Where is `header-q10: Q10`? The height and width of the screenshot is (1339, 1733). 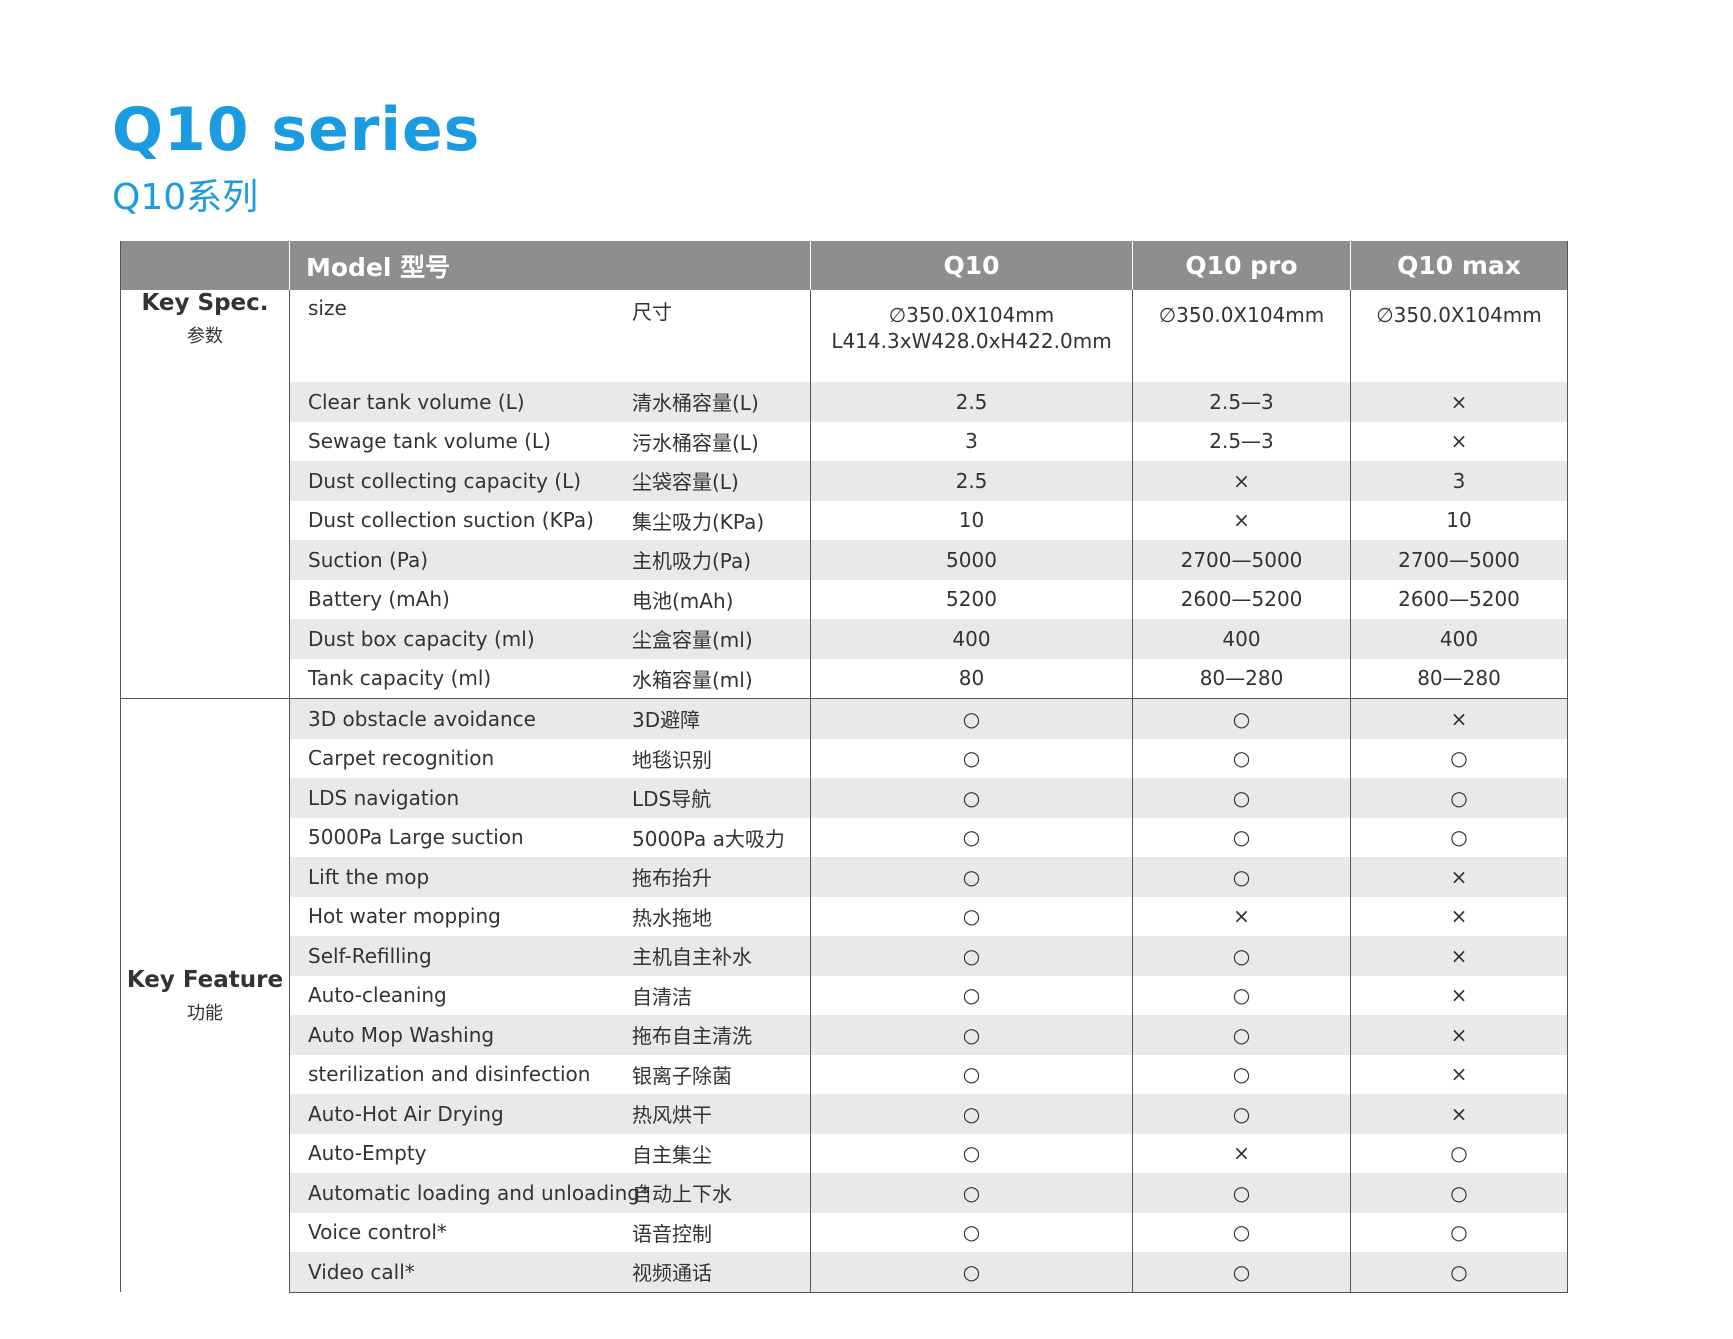 header-q10: Q10 is located at coordinates (971, 265).